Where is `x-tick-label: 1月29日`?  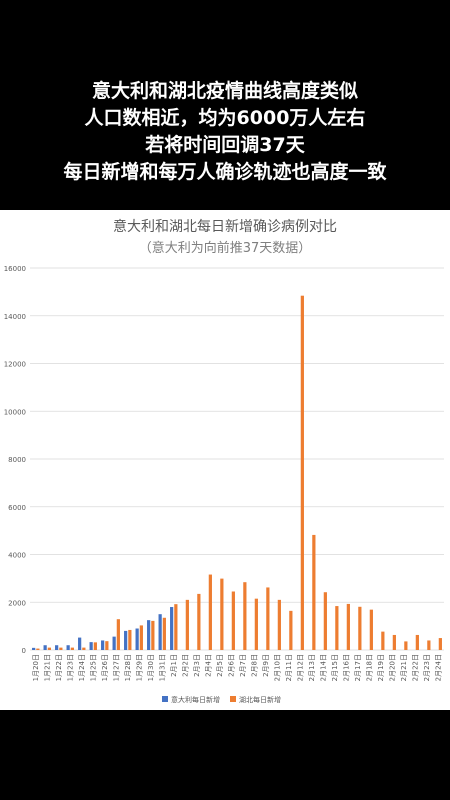
x-tick-label: 1月29日 is located at coordinates (139, 667).